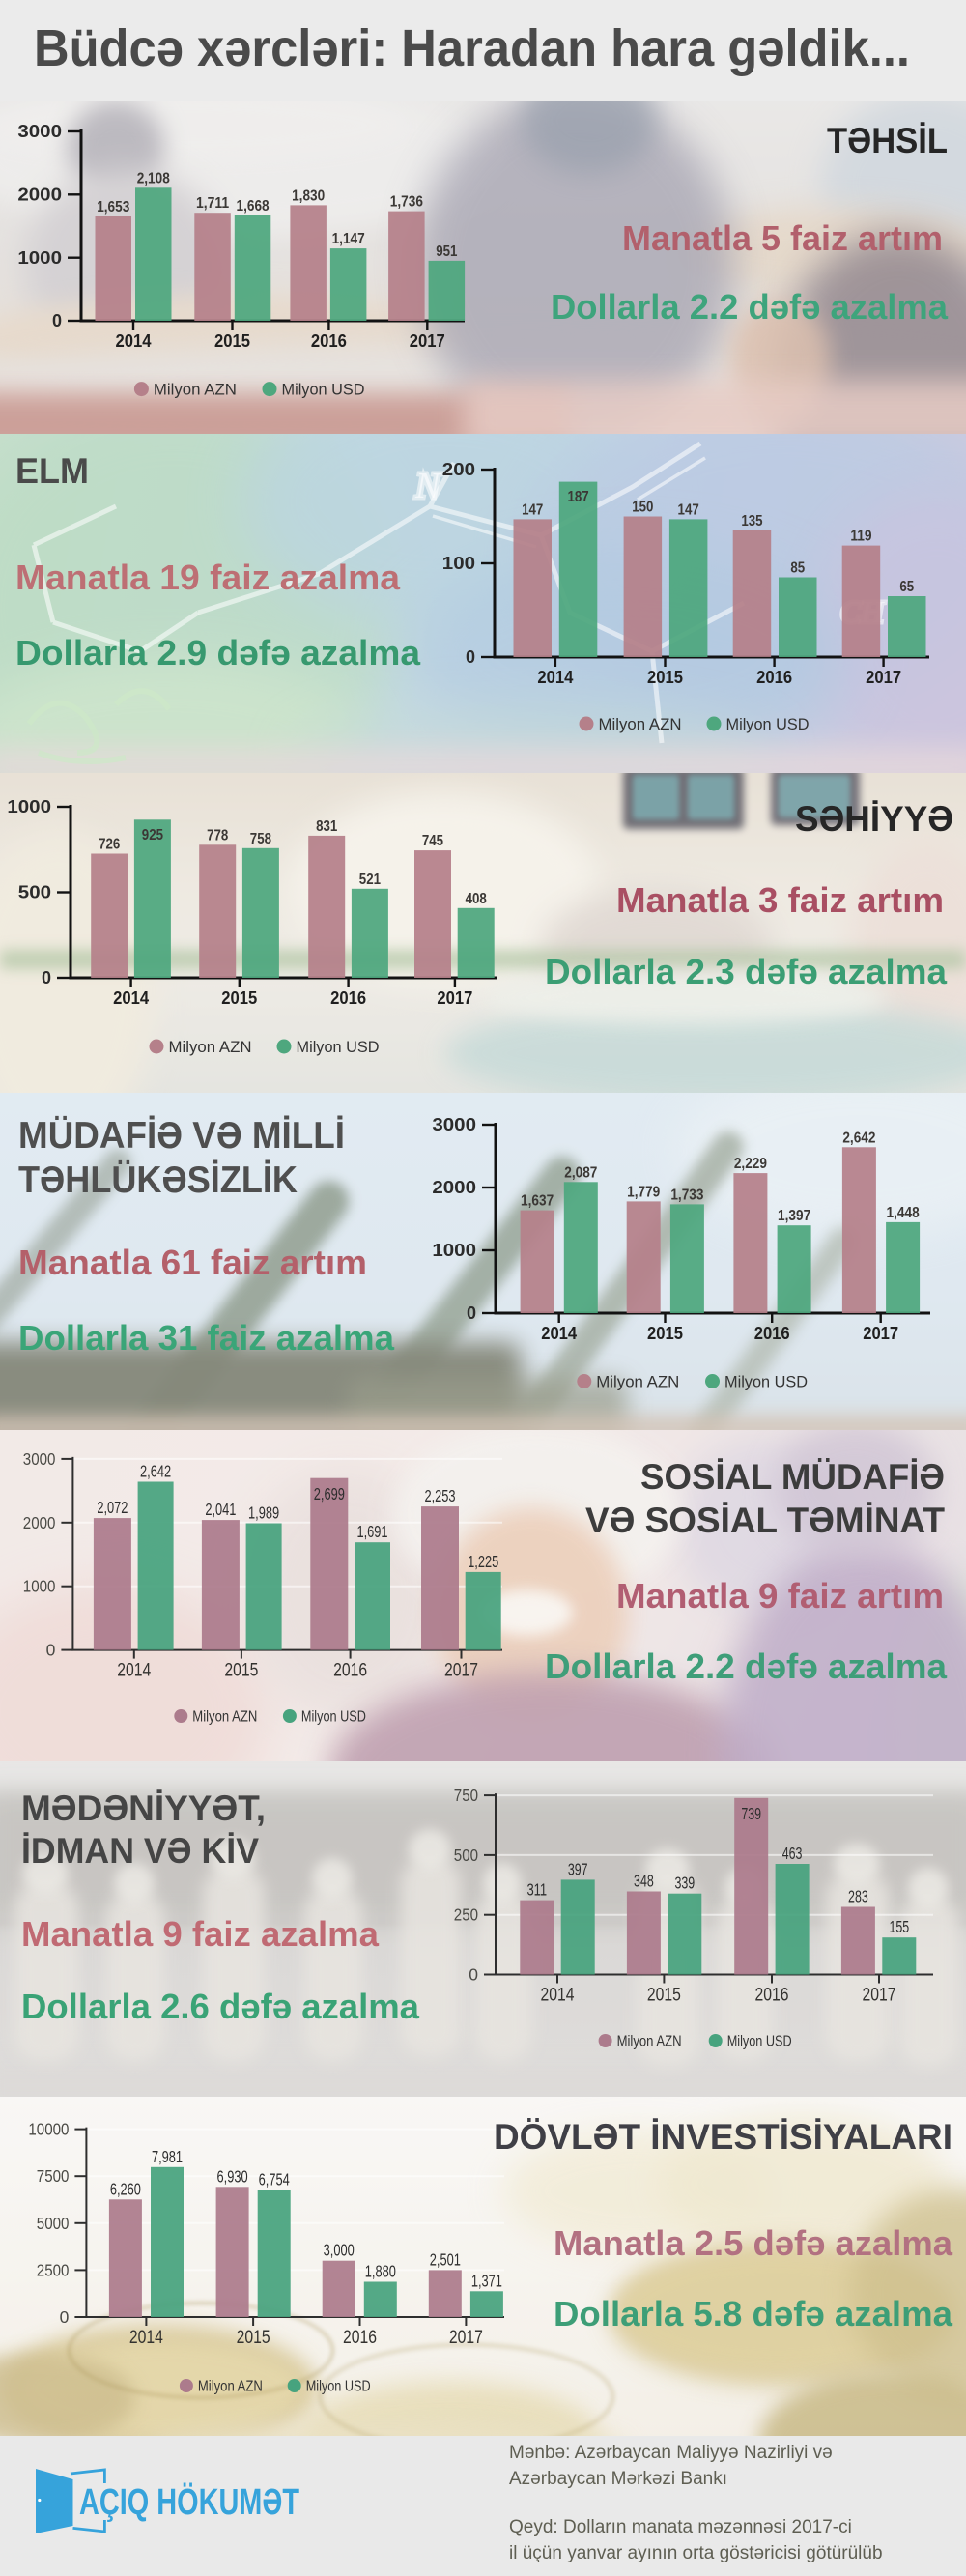 This screenshot has width=966, height=2576. What do you see at coordinates (53, 2176) in the screenshot?
I see `svg-text: 7500` at bounding box center [53, 2176].